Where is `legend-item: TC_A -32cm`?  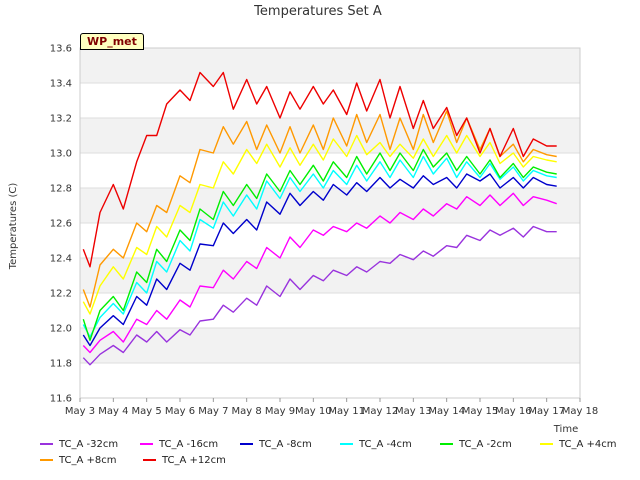
legend-item: TC_A -32cm is located at coordinates (90, 444).